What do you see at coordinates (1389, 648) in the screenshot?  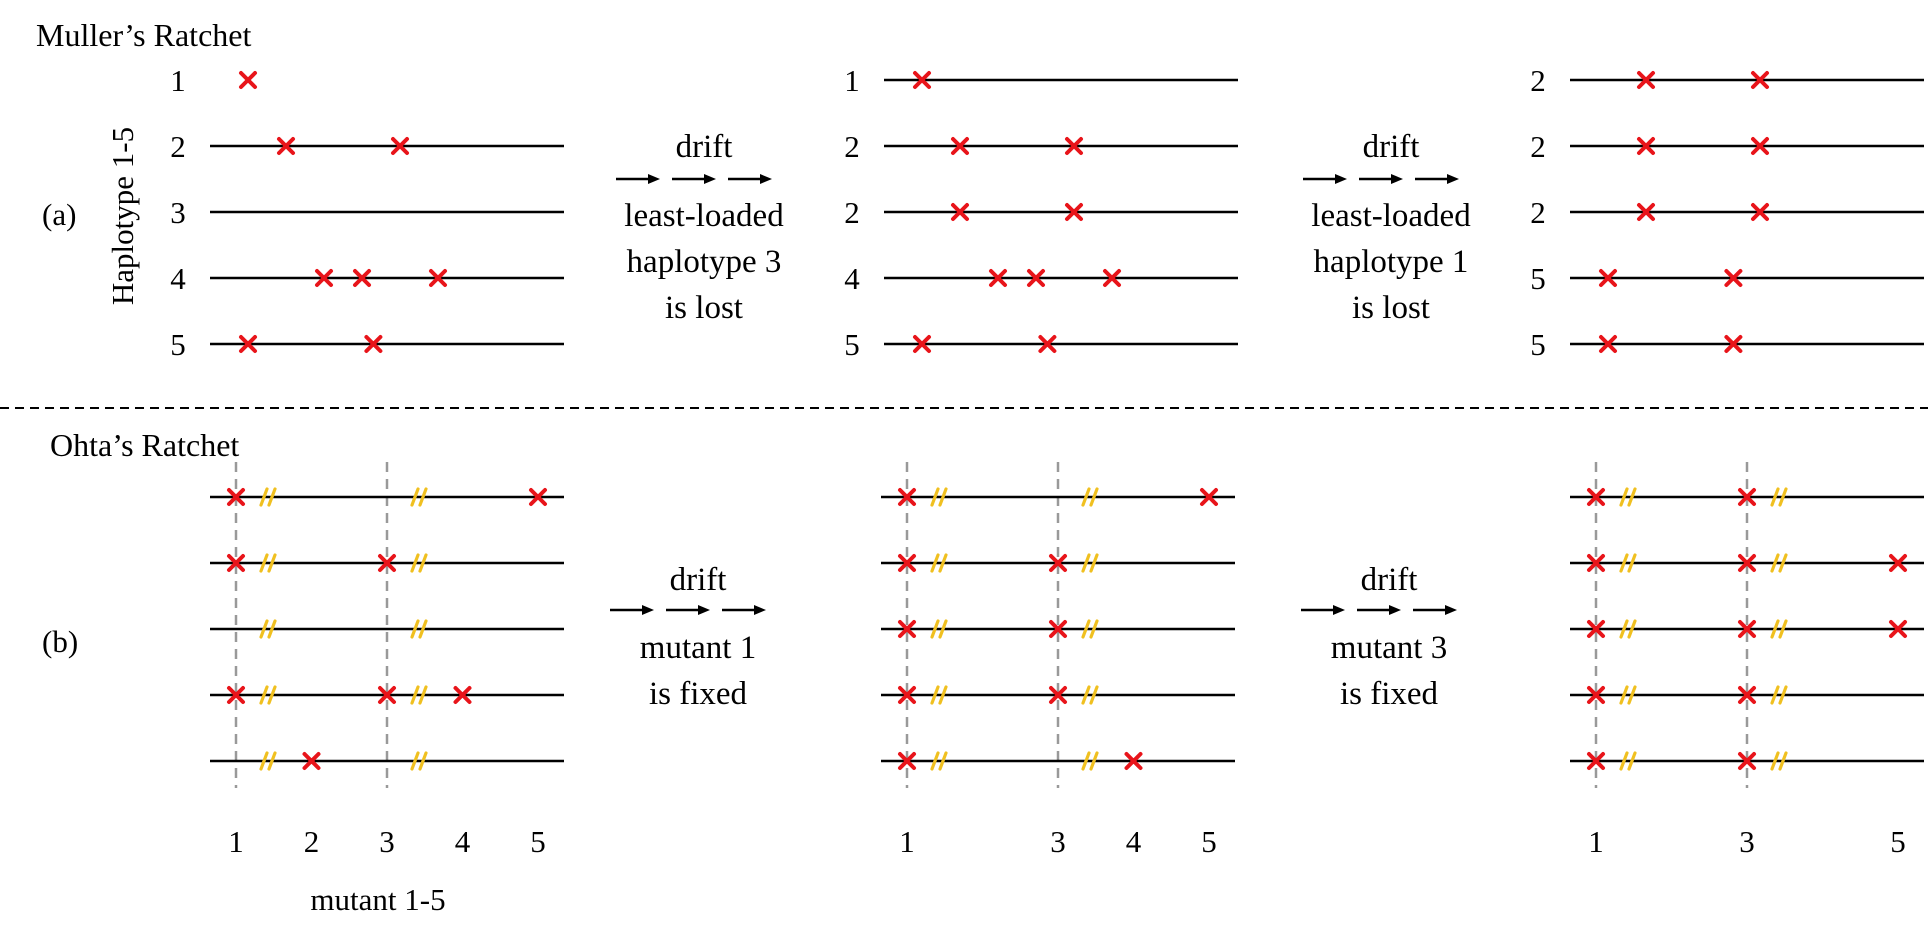 I see `transition-caption-line: mutant 3` at bounding box center [1389, 648].